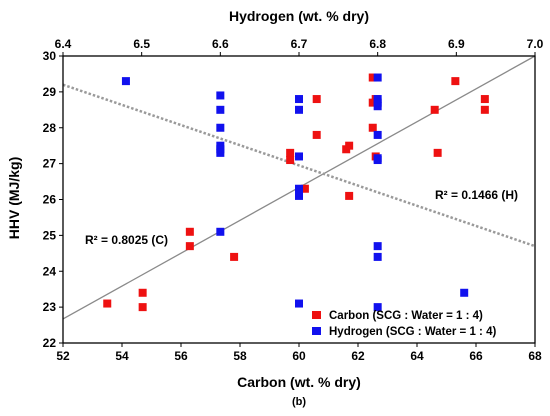  What do you see at coordinates (316, 315) in the screenshot?
I see `legend-marker-carbon` at bounding box center [316, 315].